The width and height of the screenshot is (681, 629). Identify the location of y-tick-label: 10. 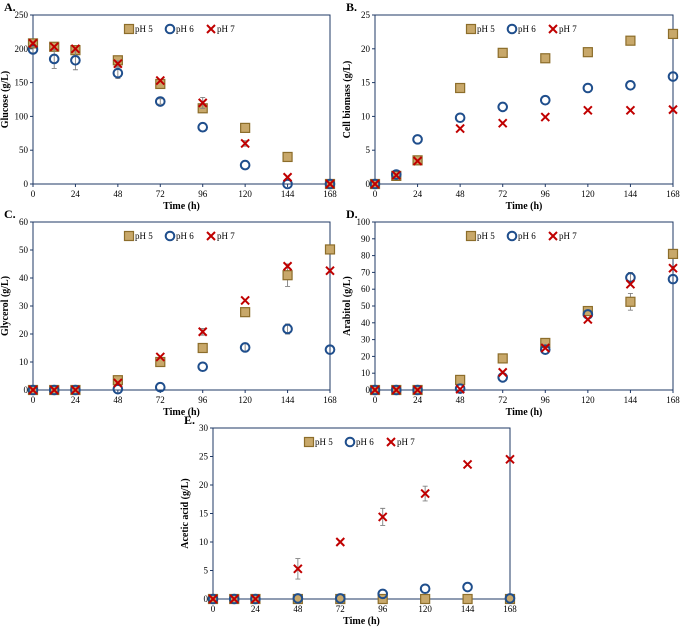
(204, 542).